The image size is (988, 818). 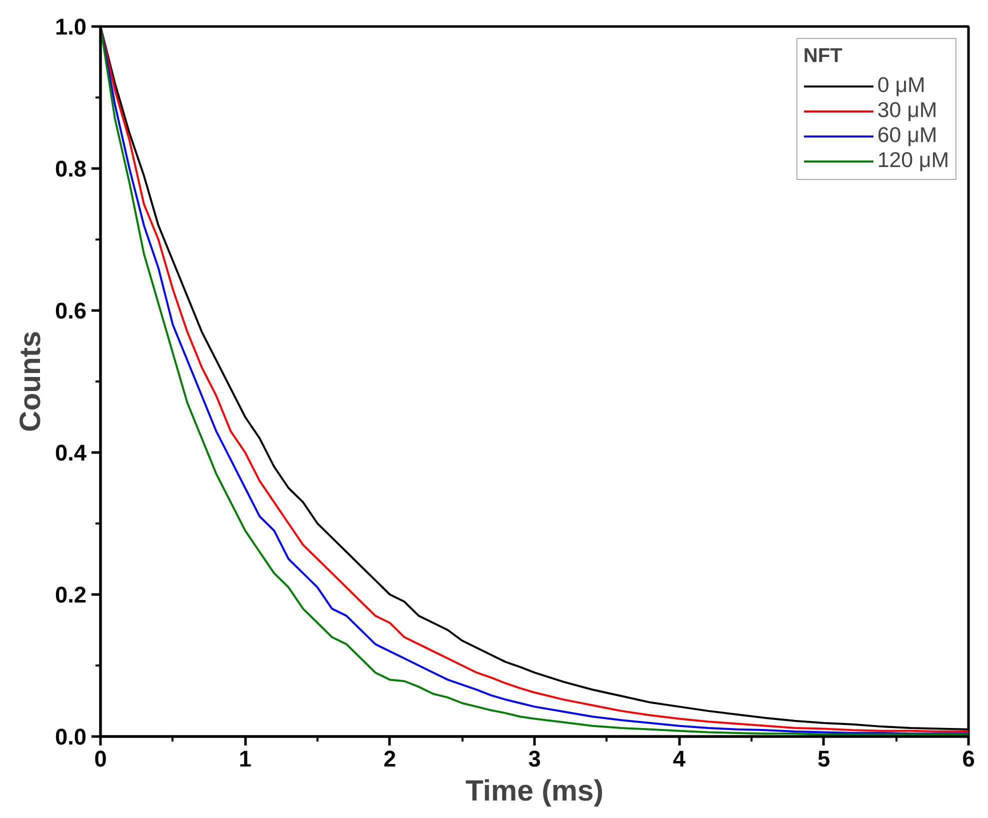 What do you see at coordinates (823, 56) in the screenshot?
I see `legend-title: NFT` at bounding box center [823, 56].